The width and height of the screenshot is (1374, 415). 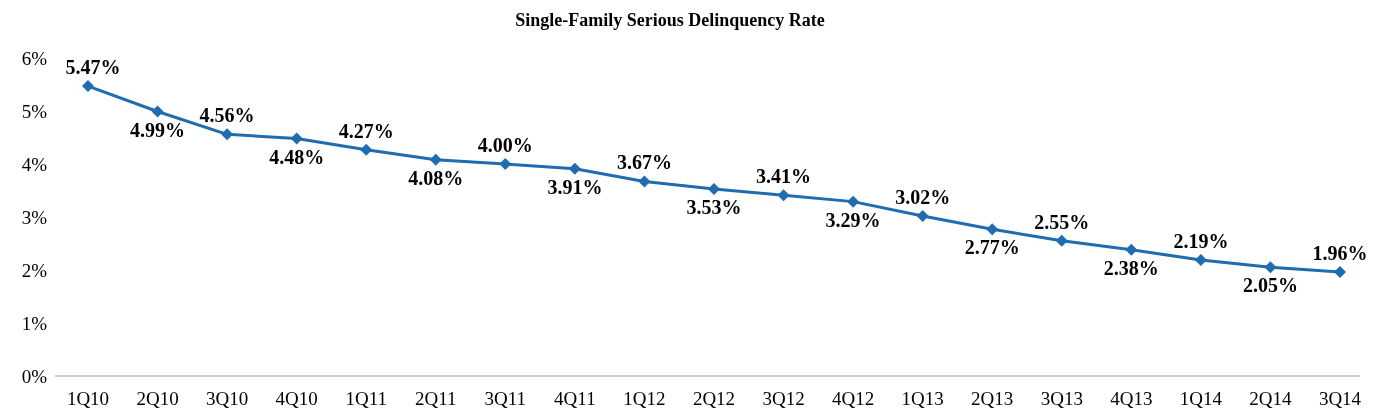 What do you see at coordinates (88, 398) in the screenshot?
I see `x-tick-label: 1Q10` at bounding box center [88, 398].